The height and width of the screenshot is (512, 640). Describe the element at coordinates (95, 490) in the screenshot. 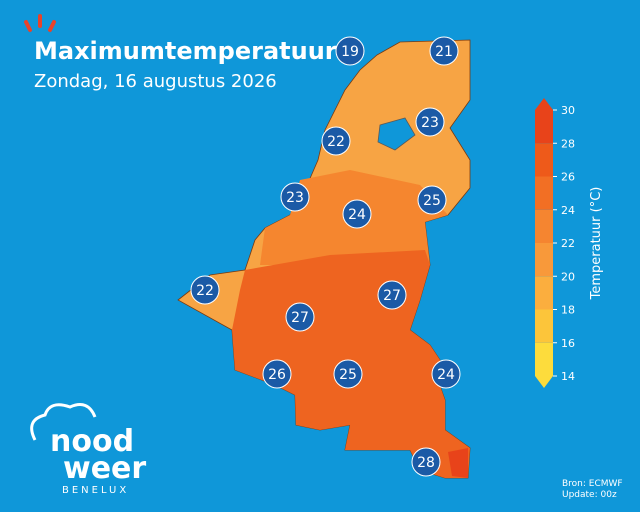

I see `logo-region: BENELUX` at that location.